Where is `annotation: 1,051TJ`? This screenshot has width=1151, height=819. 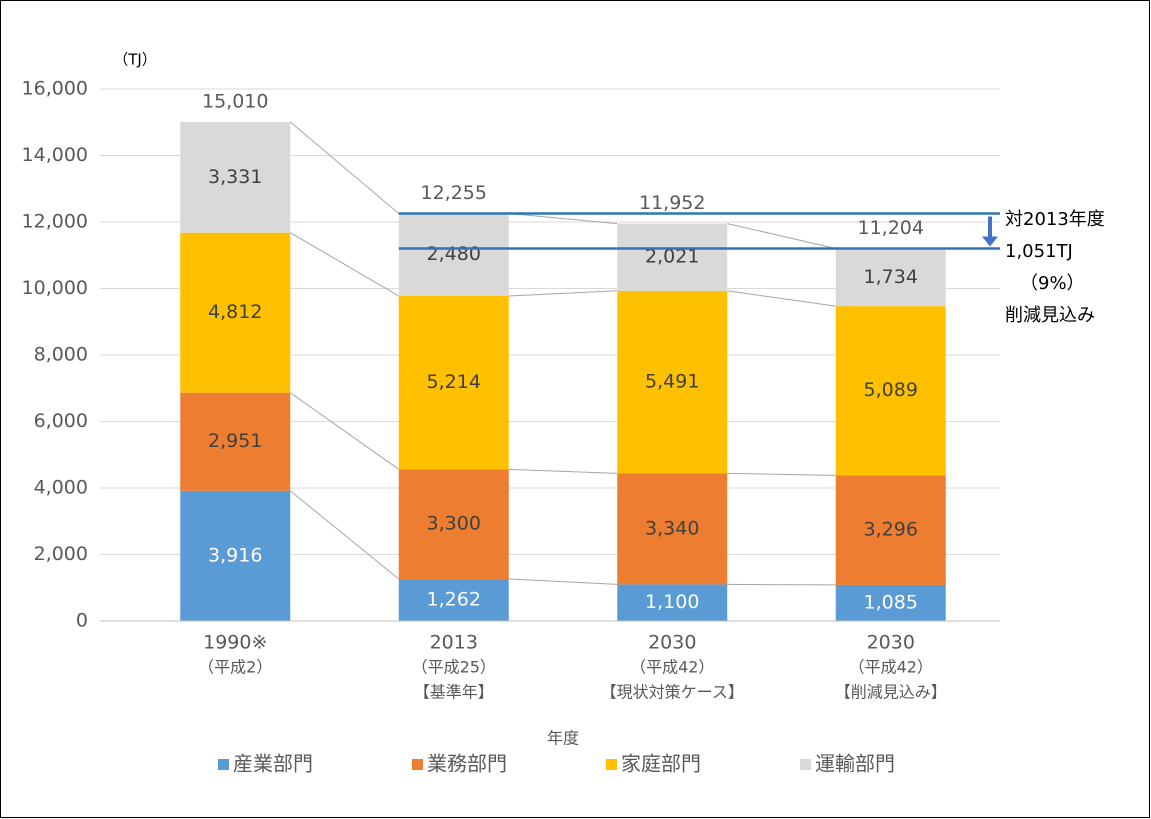
annotation: 1,051TJ is located at coordinates (1039, 251).